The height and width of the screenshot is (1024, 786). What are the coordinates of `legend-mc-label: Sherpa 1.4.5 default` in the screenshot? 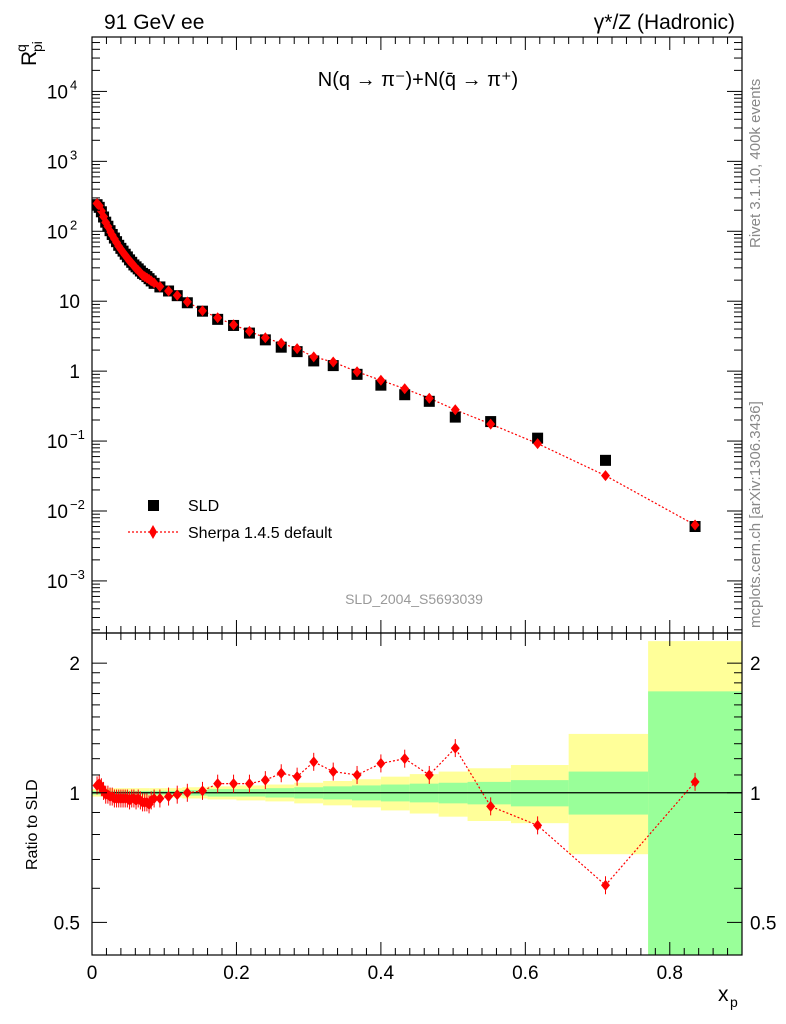 It's located at (260, 533).